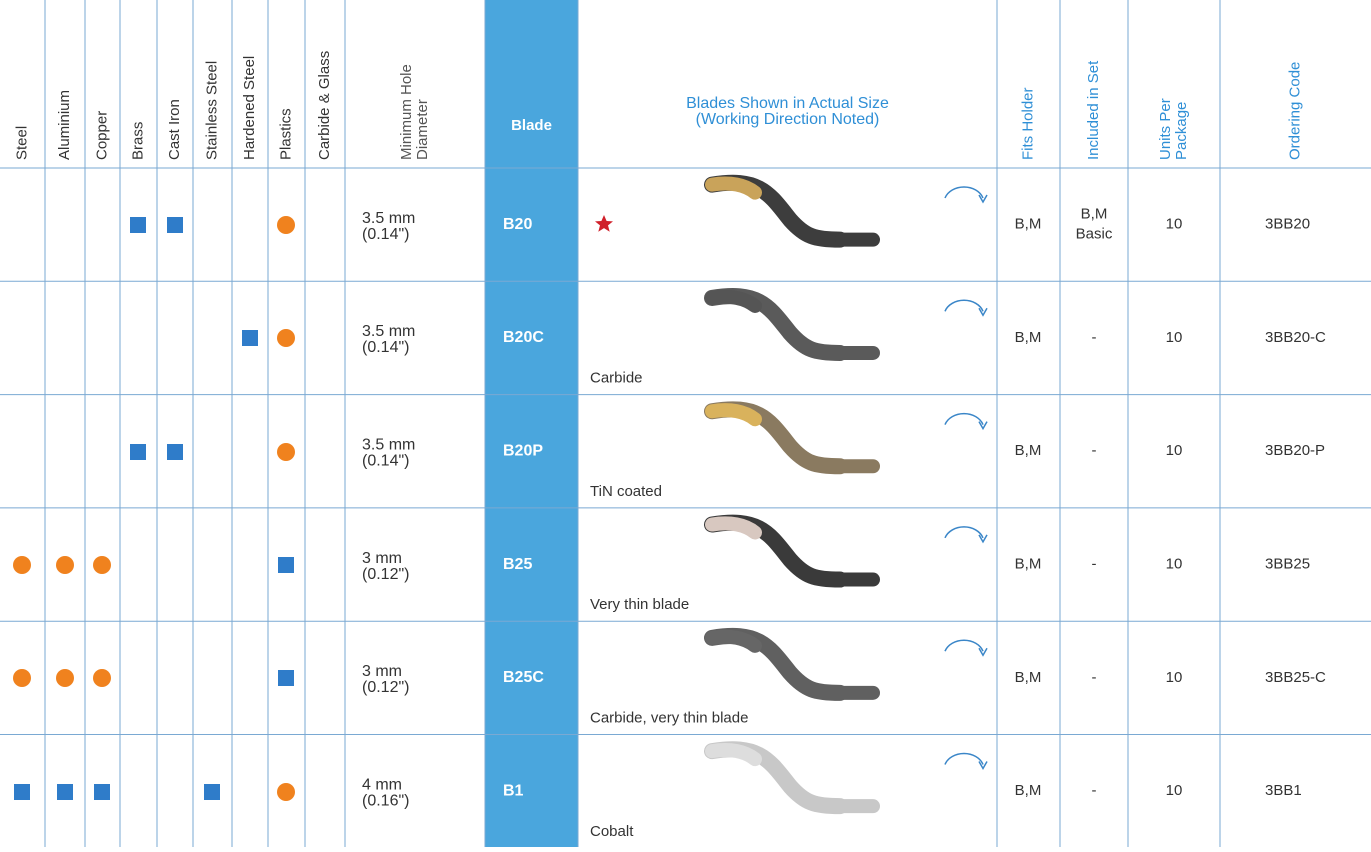 This screenshot has width=1371, height=852. What do you see at coordinates (1094, 214) in the screenshot?
I see `included-in-set: B,M` at bounding box center [1094, 214].